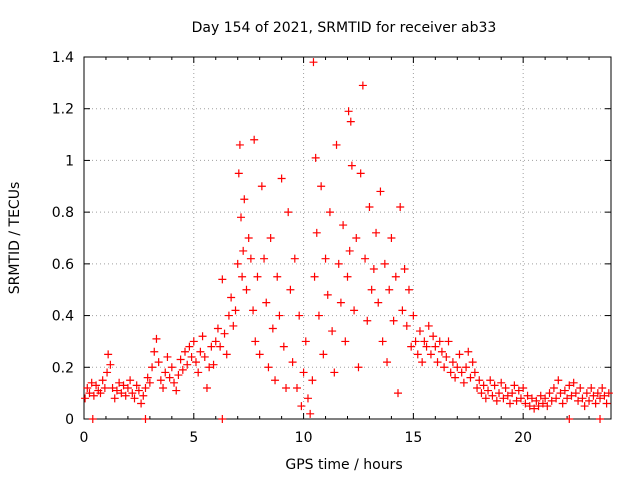 This screenshot has width=640, height=480. Describe the element at coordinates (69, 420) in the screenshot. I see `y-tick-label: 0` at that location.